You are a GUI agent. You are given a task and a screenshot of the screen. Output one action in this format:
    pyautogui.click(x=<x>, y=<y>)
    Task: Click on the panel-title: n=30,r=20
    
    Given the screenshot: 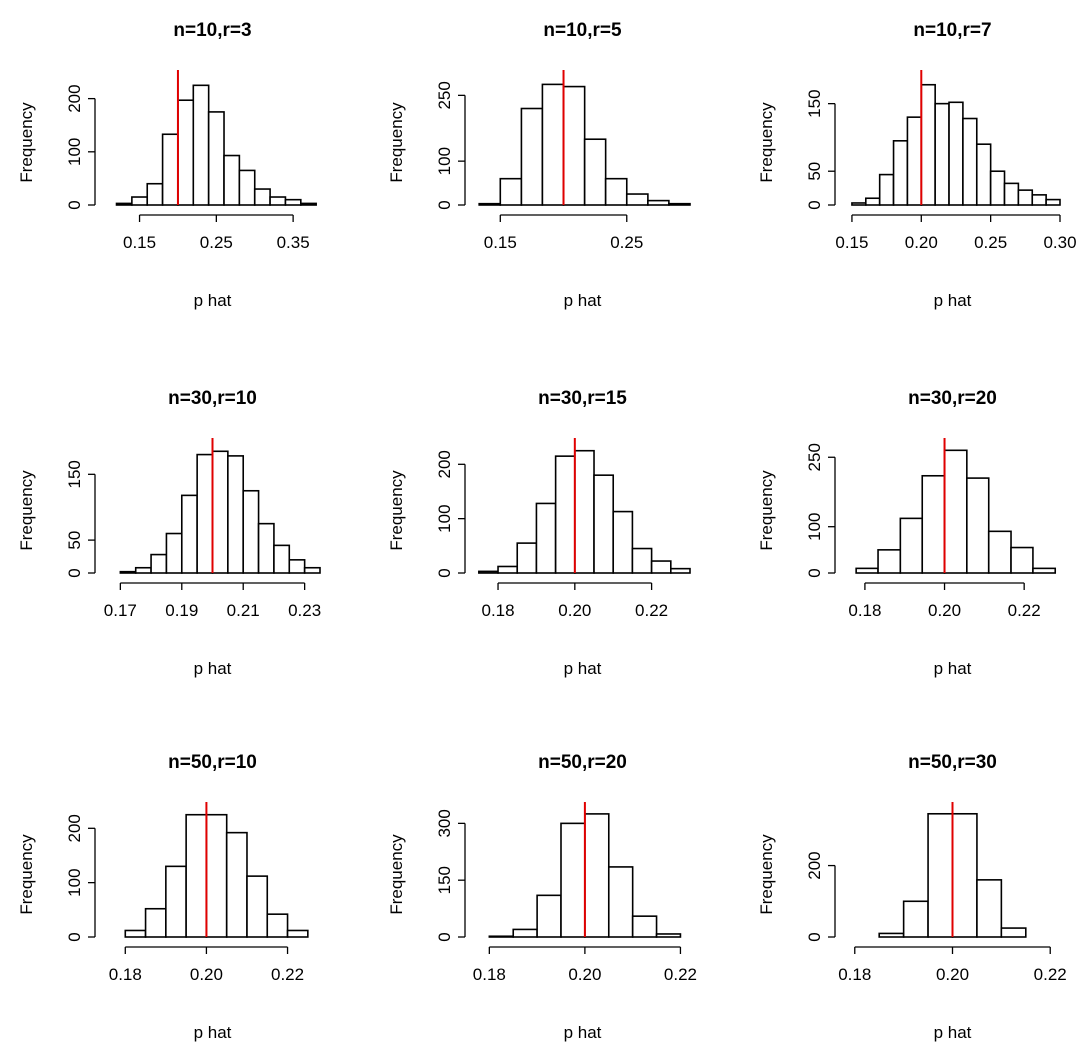 What is the action you would take?
    pyautogui.click(x=952, y=398)
    